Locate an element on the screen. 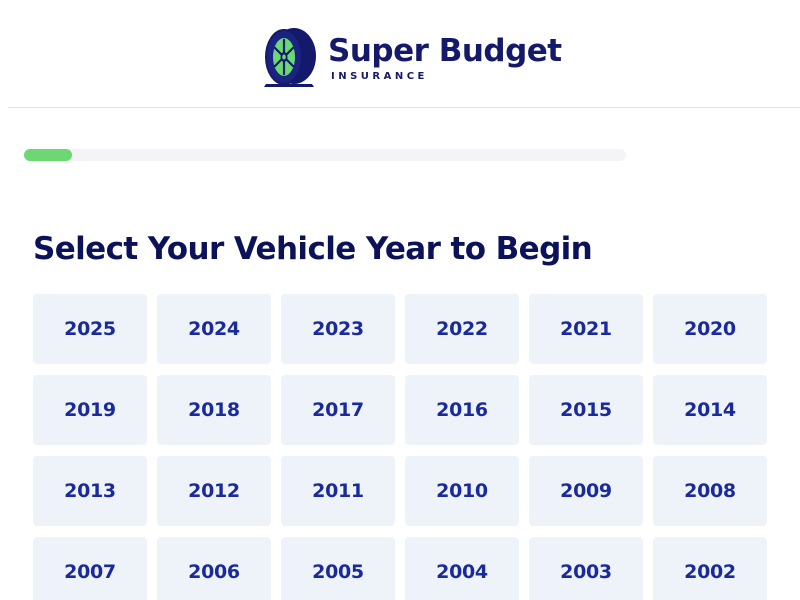 The image size is (800, 600). year-button-2022: 2022 is located at coordinates (462, 329).